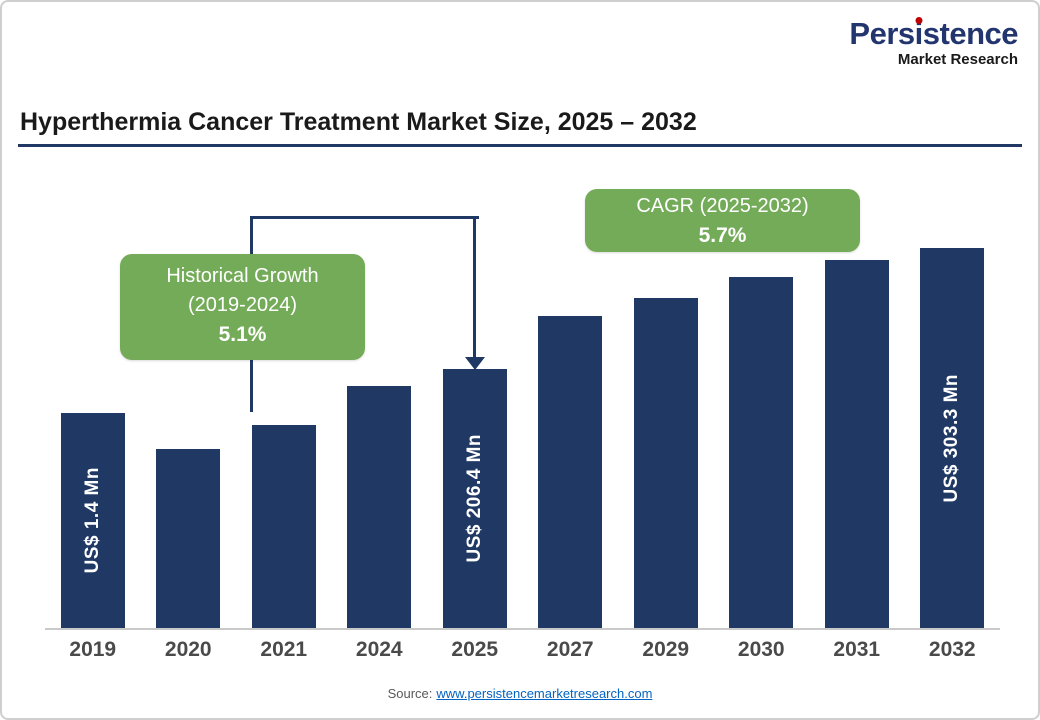  I want to click on bar-column-2030, so click(762, 389).